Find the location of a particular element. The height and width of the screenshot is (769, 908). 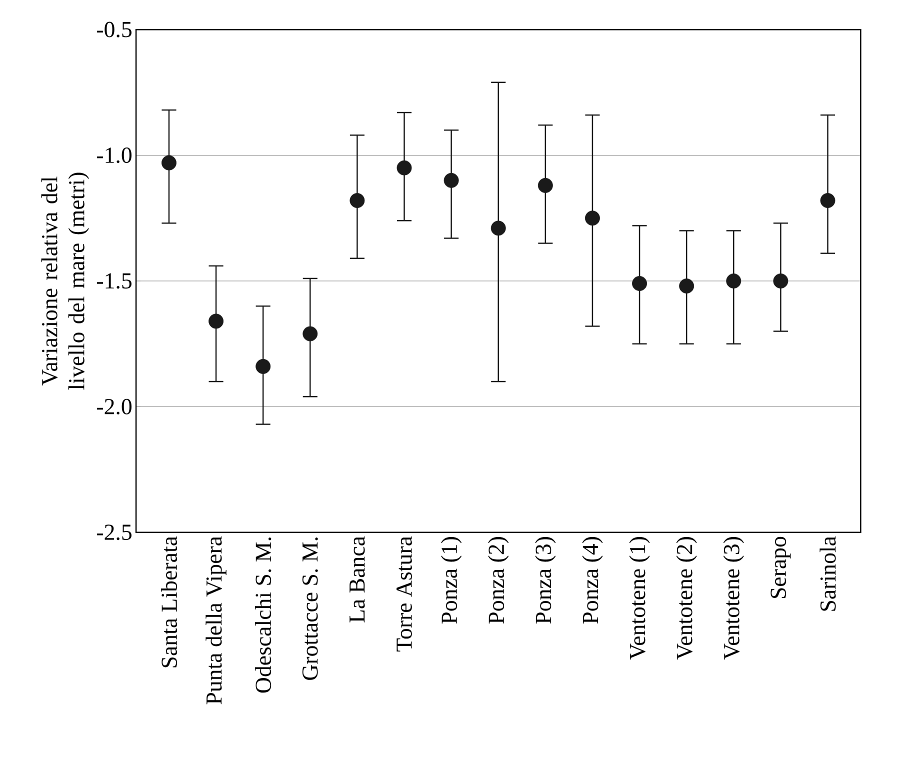

y-tick-label: -1.5 is located at coordinates (114, 281).